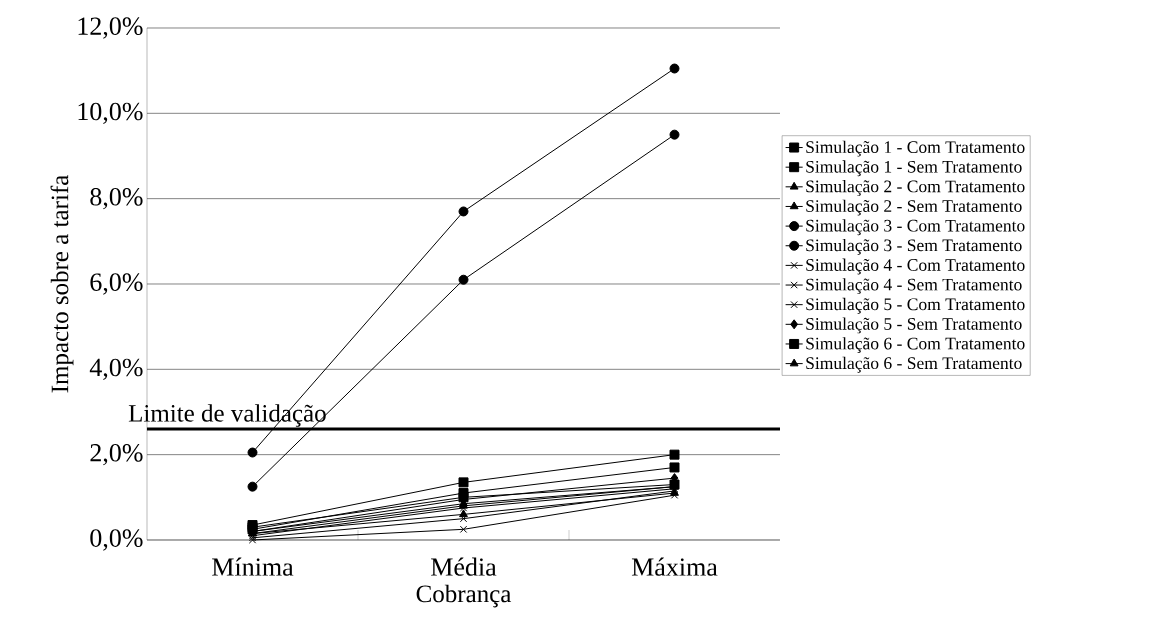 The image size is (1159, 639). I want to click on y-tick-label: 4,0%, so click(116, 369).